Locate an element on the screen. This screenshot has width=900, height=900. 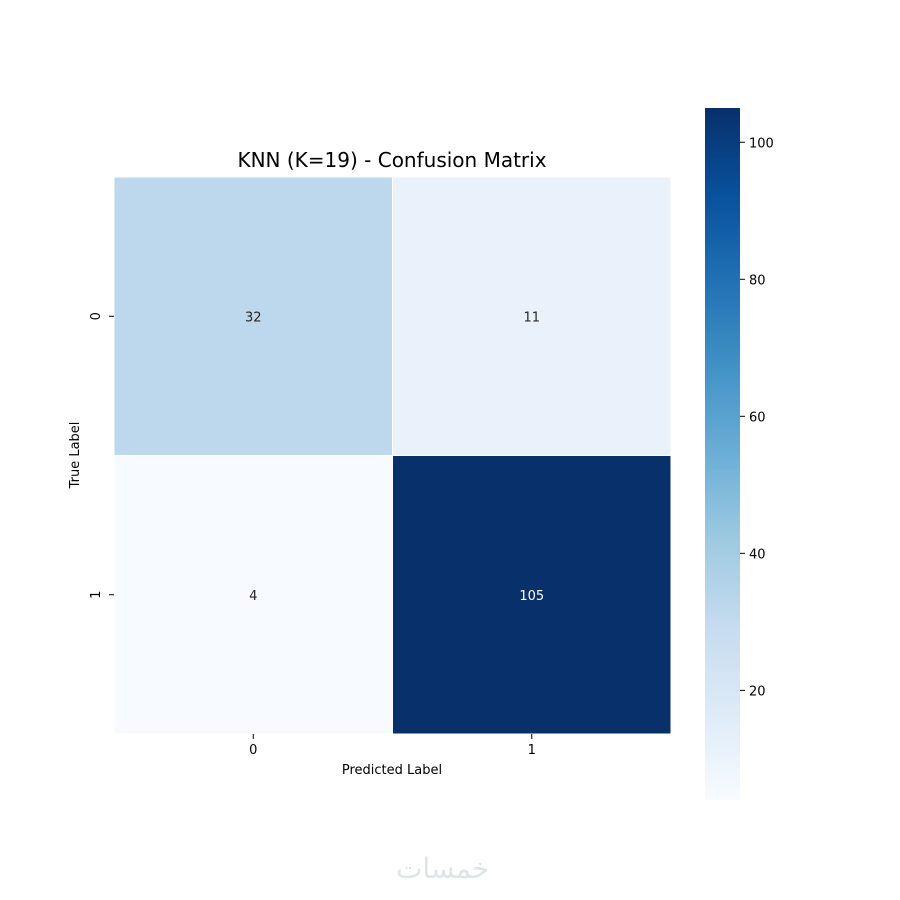
watermark-logo: خمسات is located at coordinates (443, 868).